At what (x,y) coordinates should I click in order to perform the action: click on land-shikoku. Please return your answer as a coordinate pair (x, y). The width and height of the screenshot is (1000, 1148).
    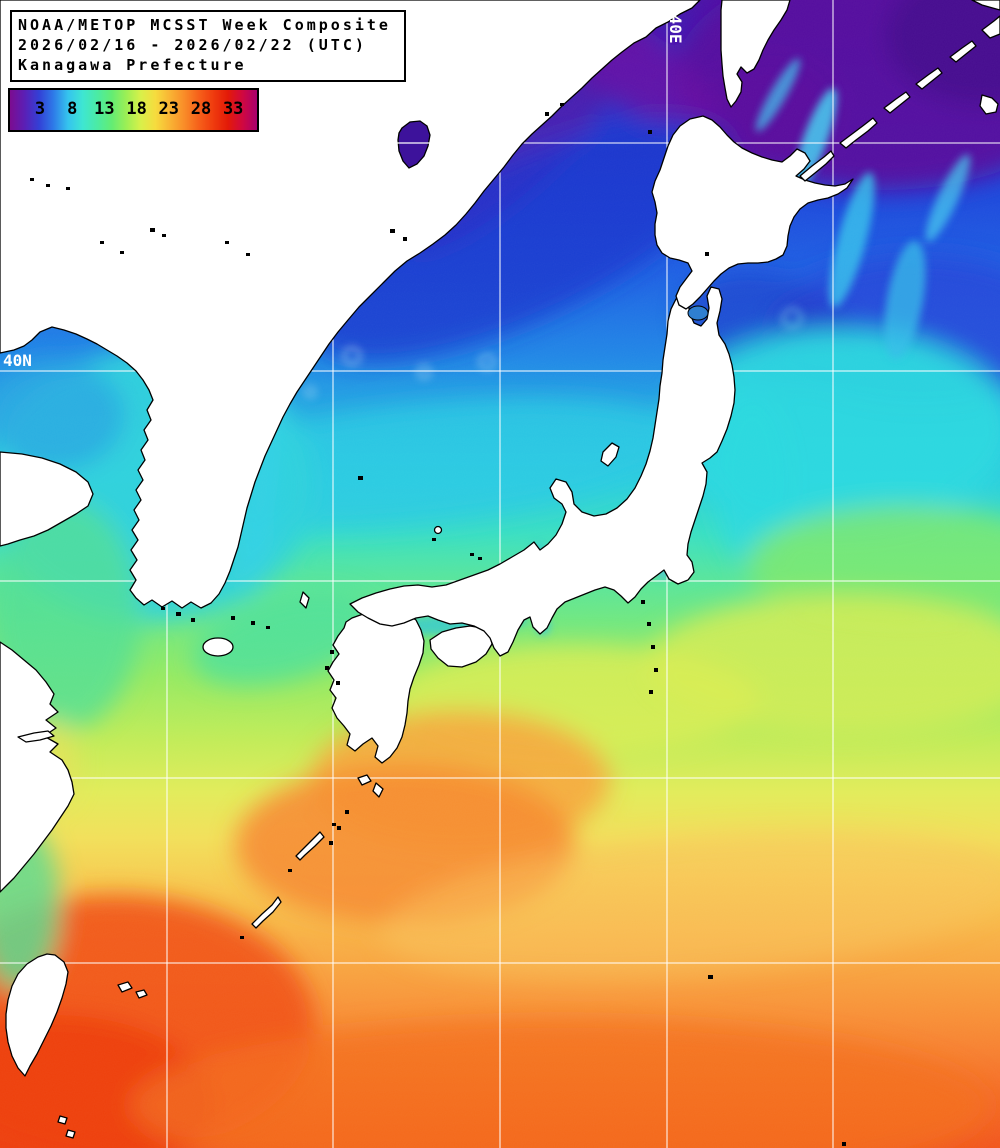
    Looking at the image, I should click on (461, 646).